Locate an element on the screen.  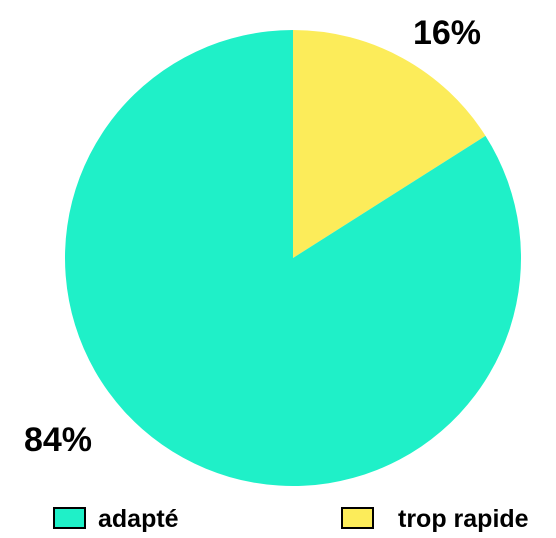
legend-item-trop-rapide: trop rapide is located at coordinates (435, 519).